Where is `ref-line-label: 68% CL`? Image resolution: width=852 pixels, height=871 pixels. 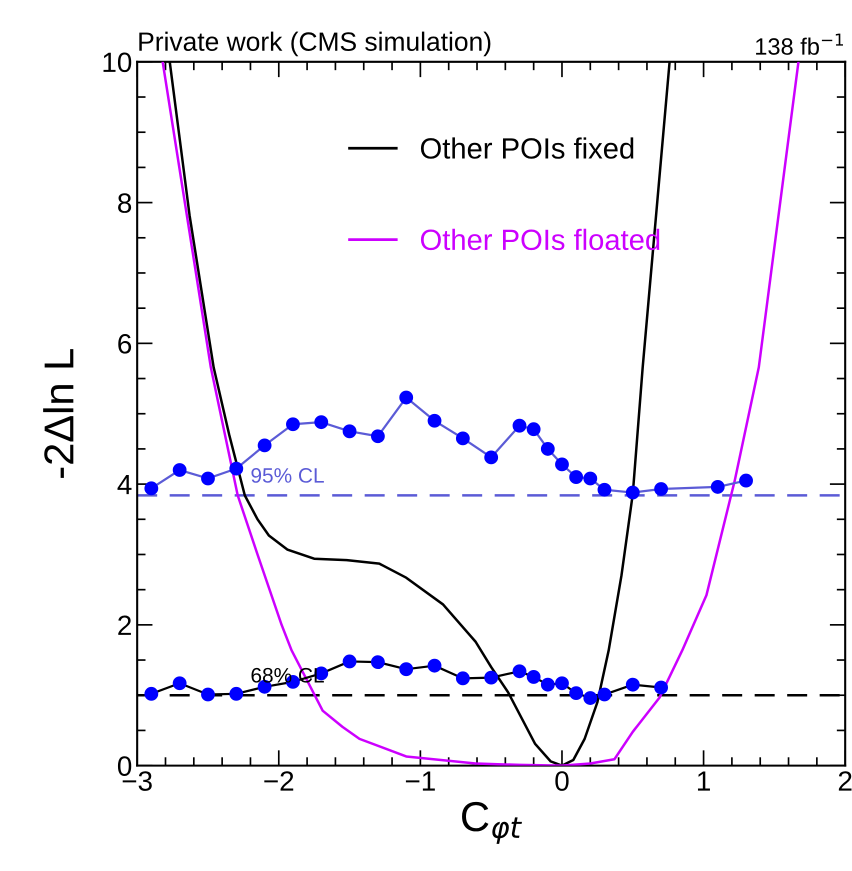 ref-line-label: 68% CL is located at coordinates (288, 675).